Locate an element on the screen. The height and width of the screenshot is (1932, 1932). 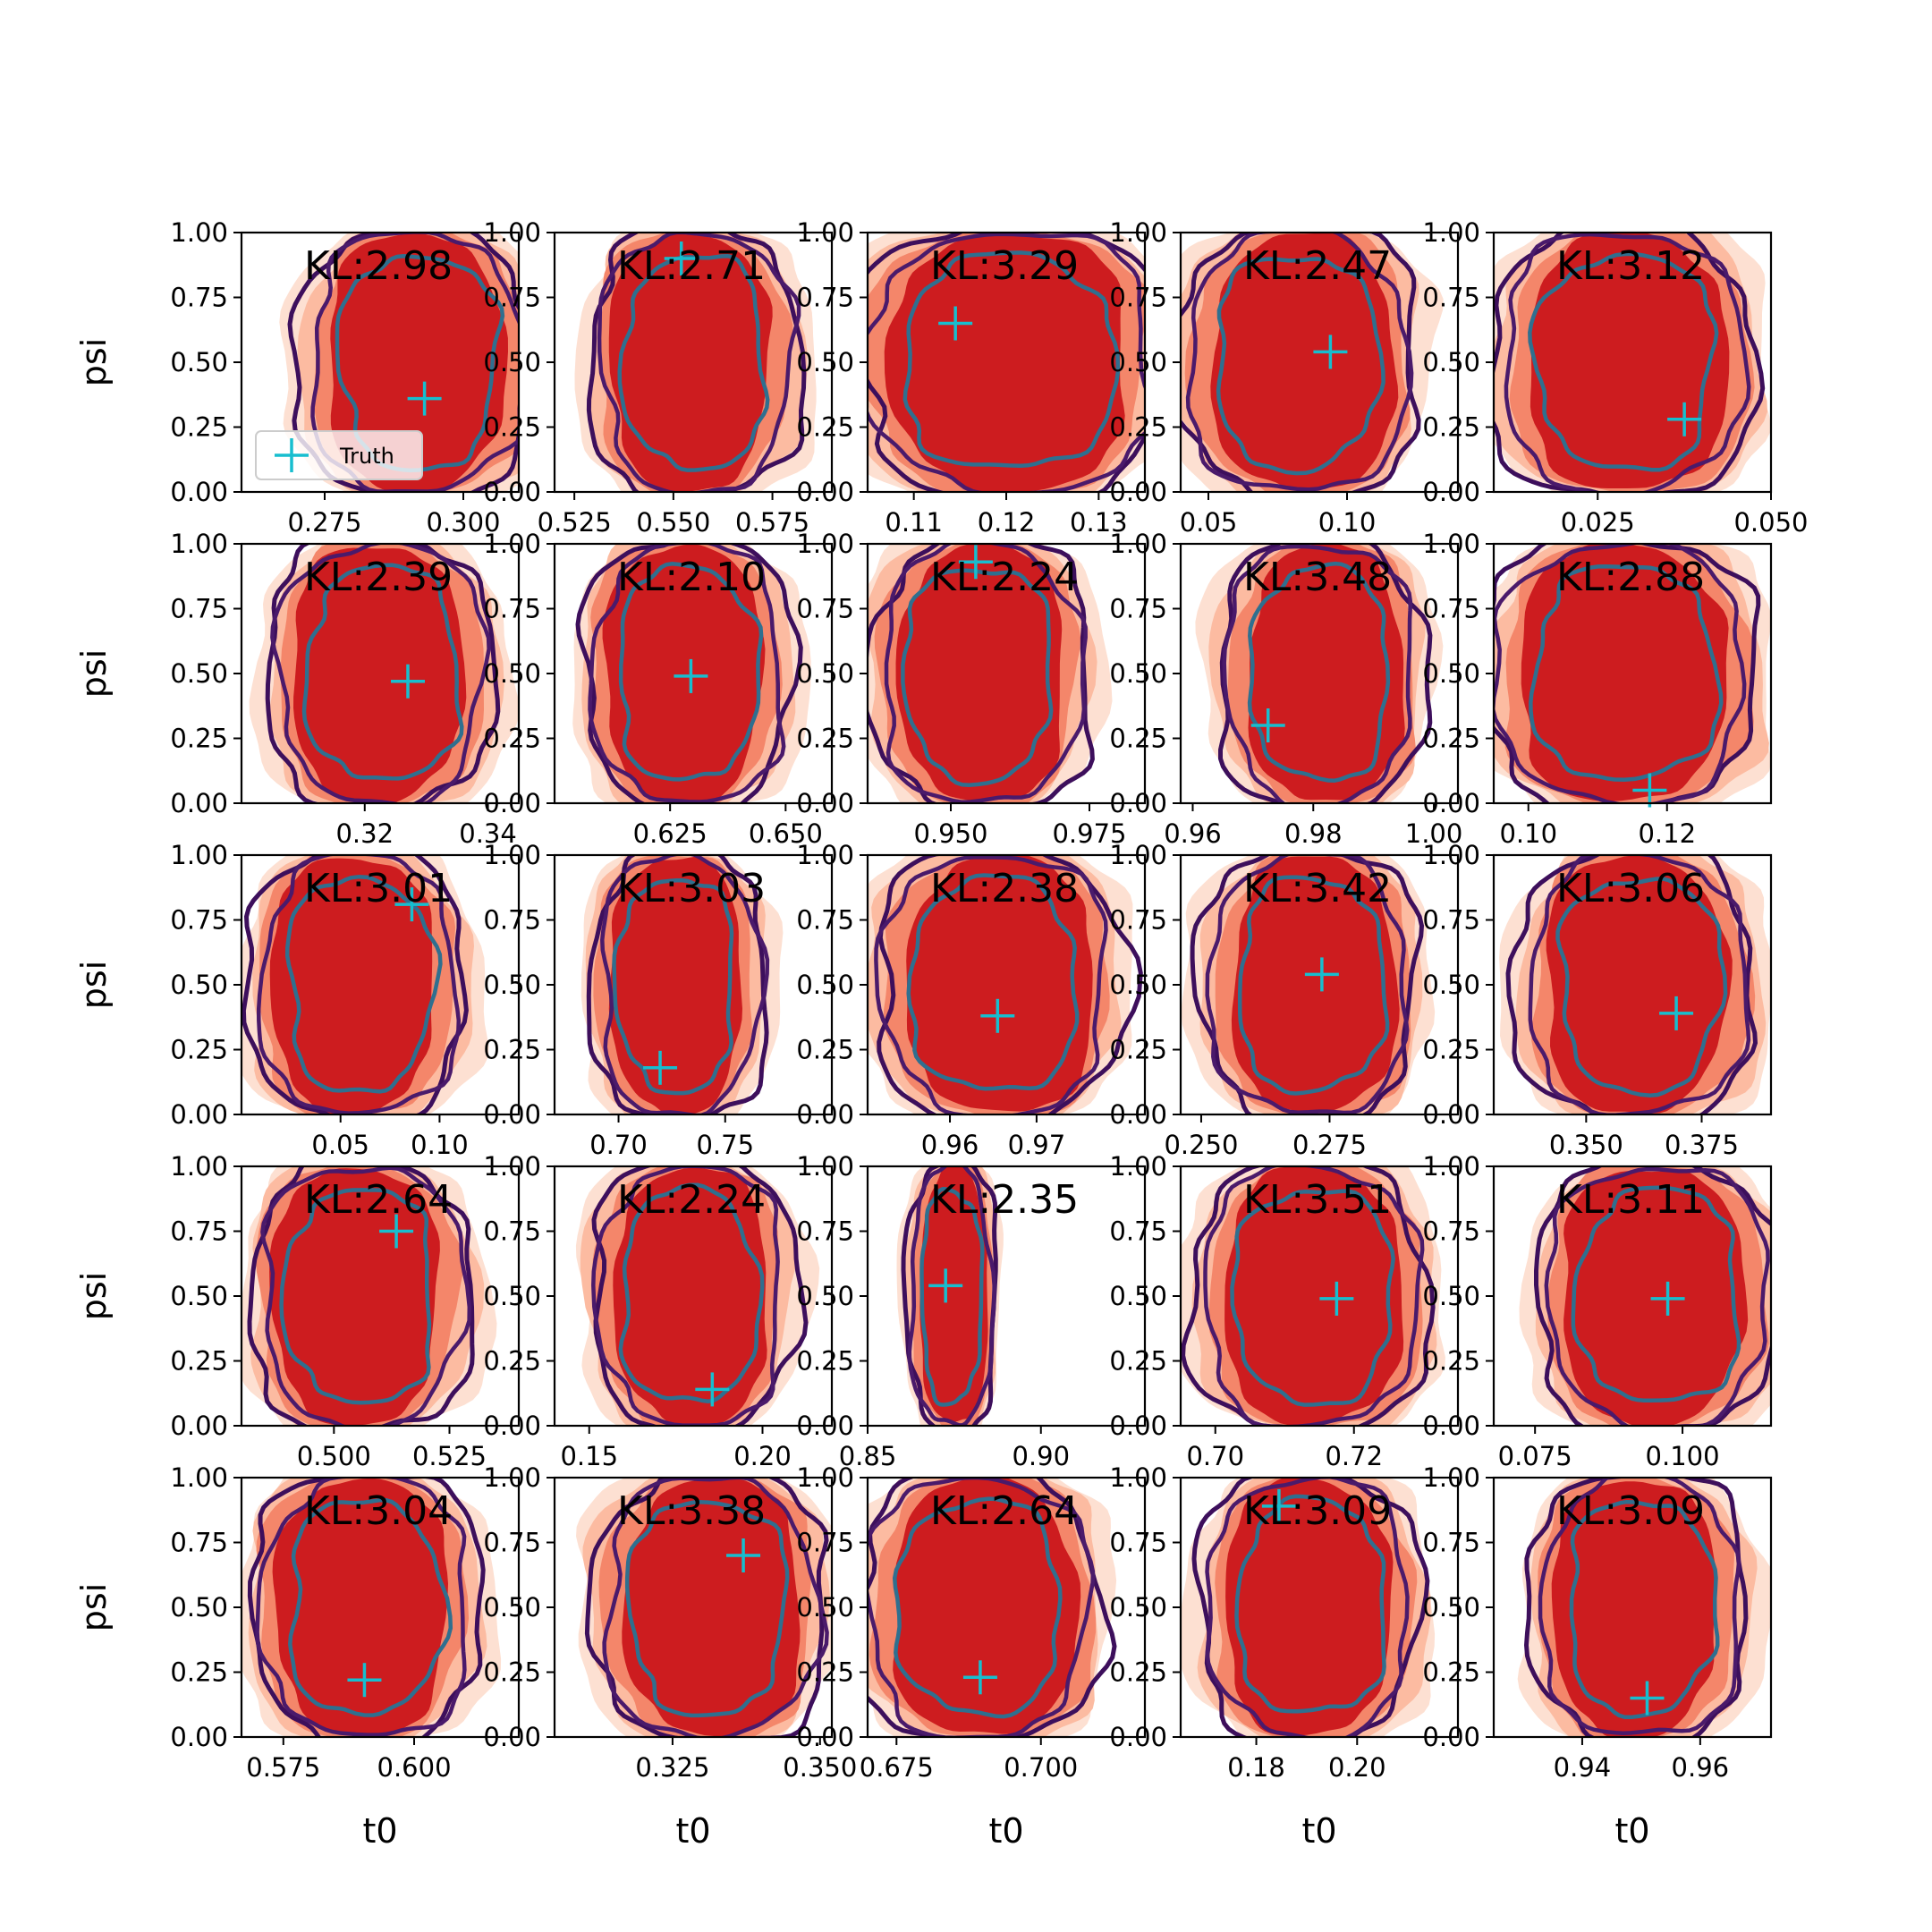
panel-4-density is located at coordinates (1312, 362).